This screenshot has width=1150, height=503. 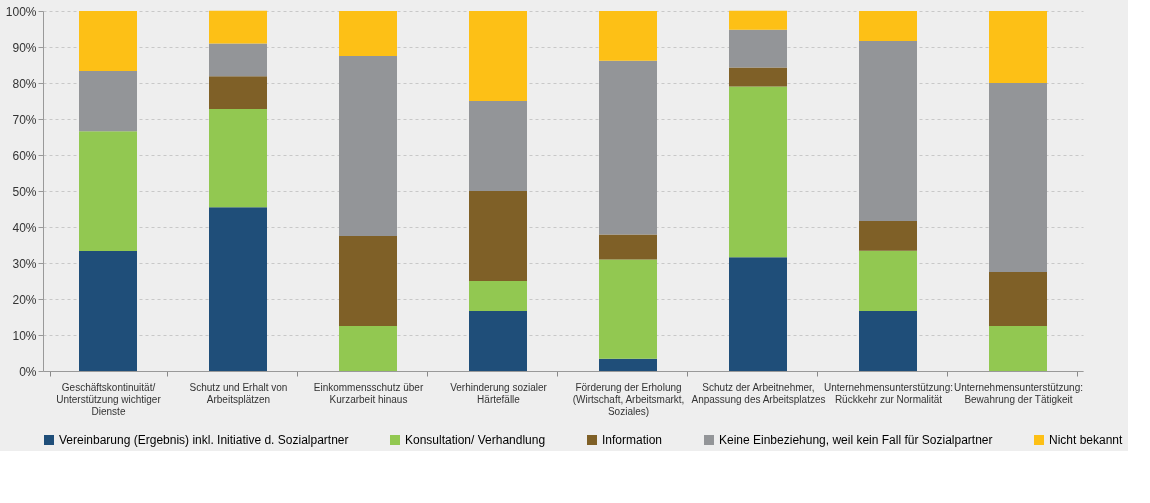 I want to click on x-tick-label: Unternehmensunterstützung: Rückkehr zur Normalität, so click(x=888, y=393).